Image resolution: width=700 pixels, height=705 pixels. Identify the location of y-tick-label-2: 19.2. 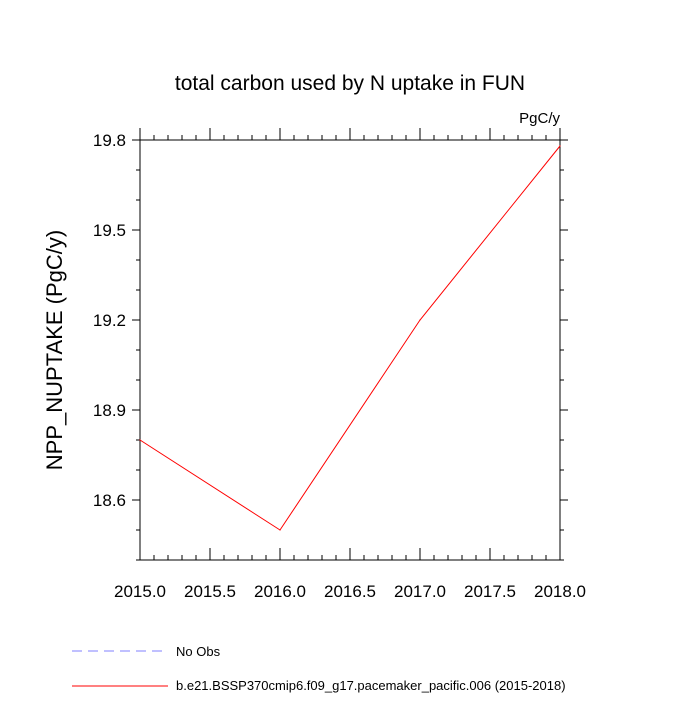
(109, 320).